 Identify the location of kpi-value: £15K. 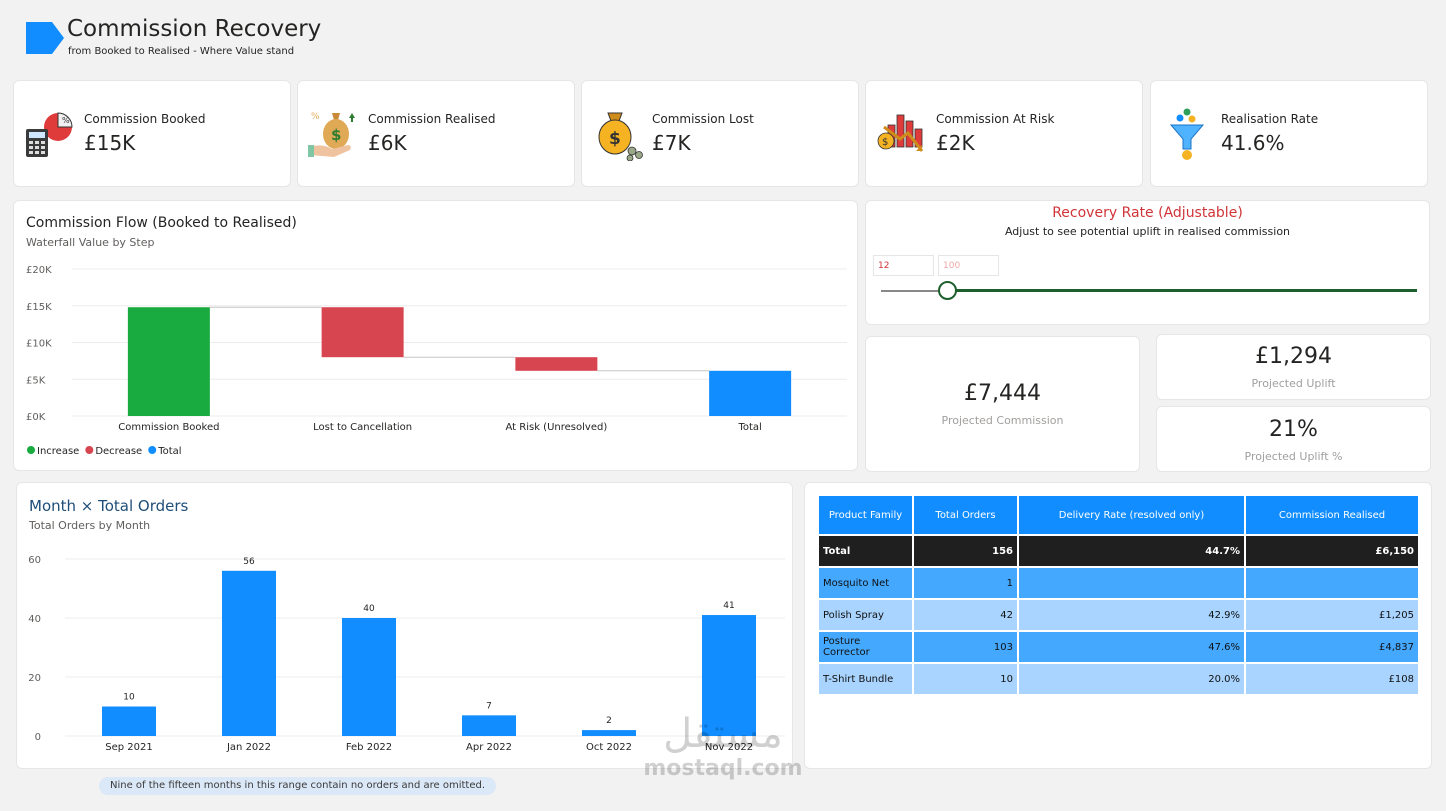
(110, 143).